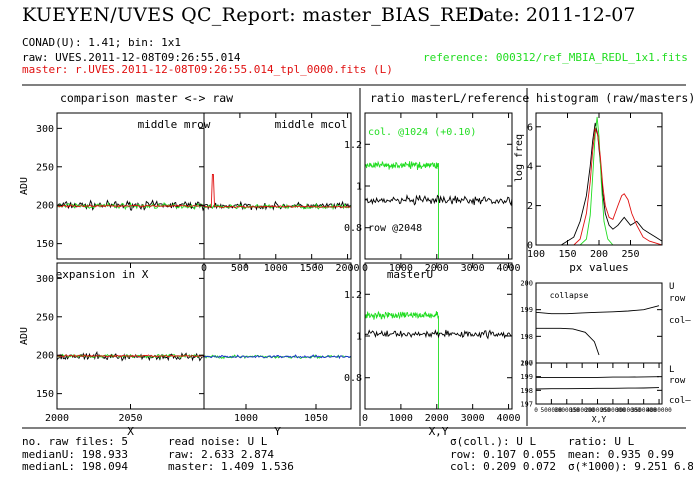 Image resolution: width=693 pixels, height=490 pixels. I want to click on middle-mrow-ylabel: ADU, so click(24, 186).